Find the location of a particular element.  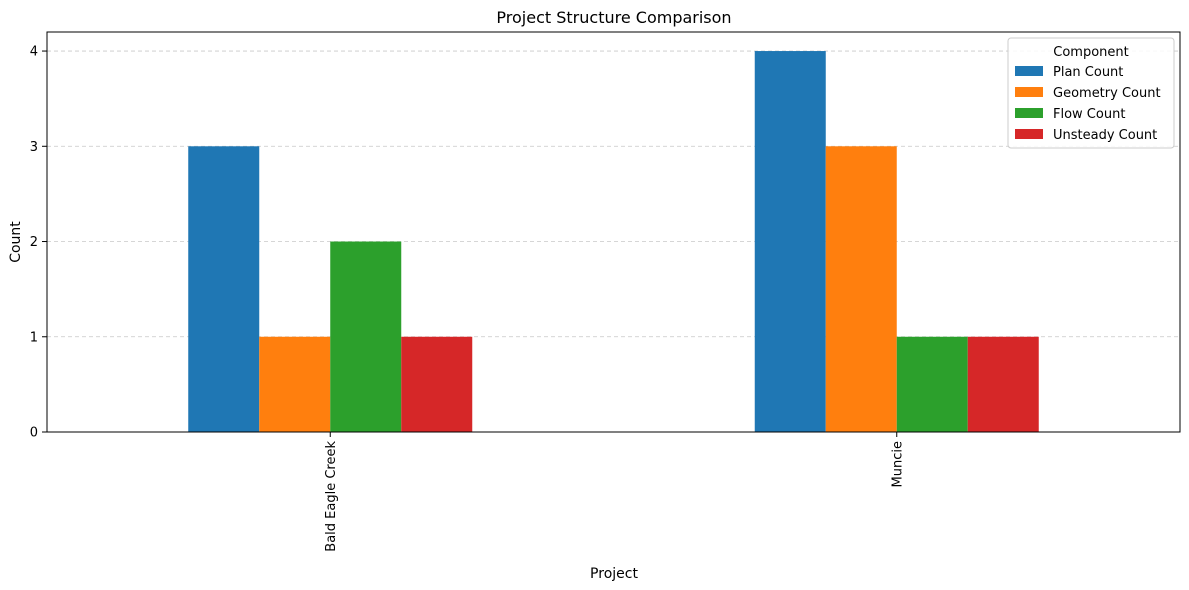

legend-label: Flow Count is located at coordinates (1089, 114).